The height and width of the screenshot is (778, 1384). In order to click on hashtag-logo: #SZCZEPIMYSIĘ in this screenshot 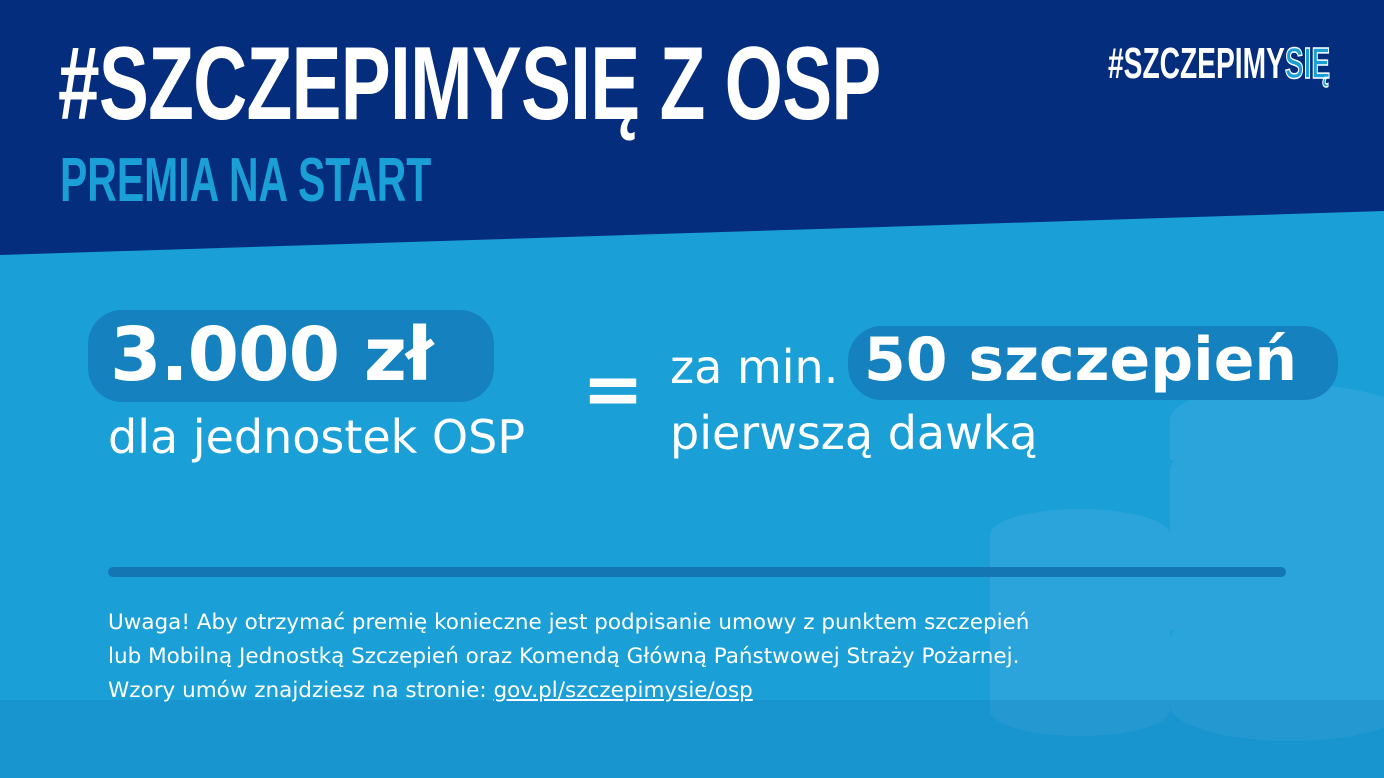, I will do `click(1219, 63)`.